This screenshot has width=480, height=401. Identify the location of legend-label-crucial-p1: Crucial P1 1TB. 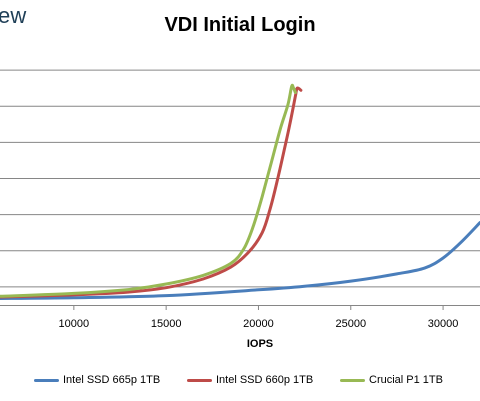
(406, 380).